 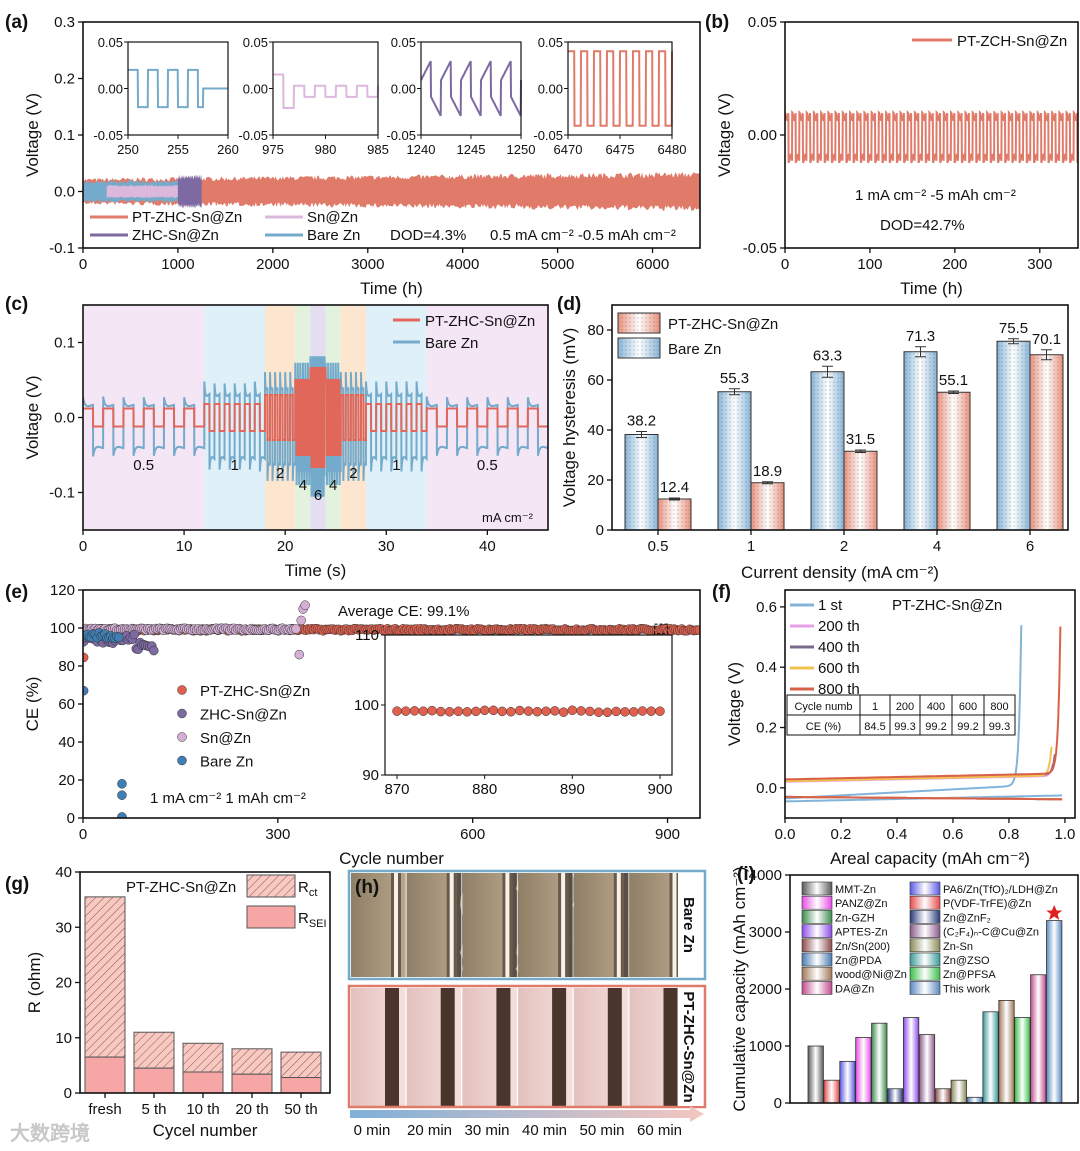 What do you see at coordinates (255, 691) in the screenshot?
I see `legend-label: PT-ZHC-Sn@Zn` at bounding box center [255, 691].